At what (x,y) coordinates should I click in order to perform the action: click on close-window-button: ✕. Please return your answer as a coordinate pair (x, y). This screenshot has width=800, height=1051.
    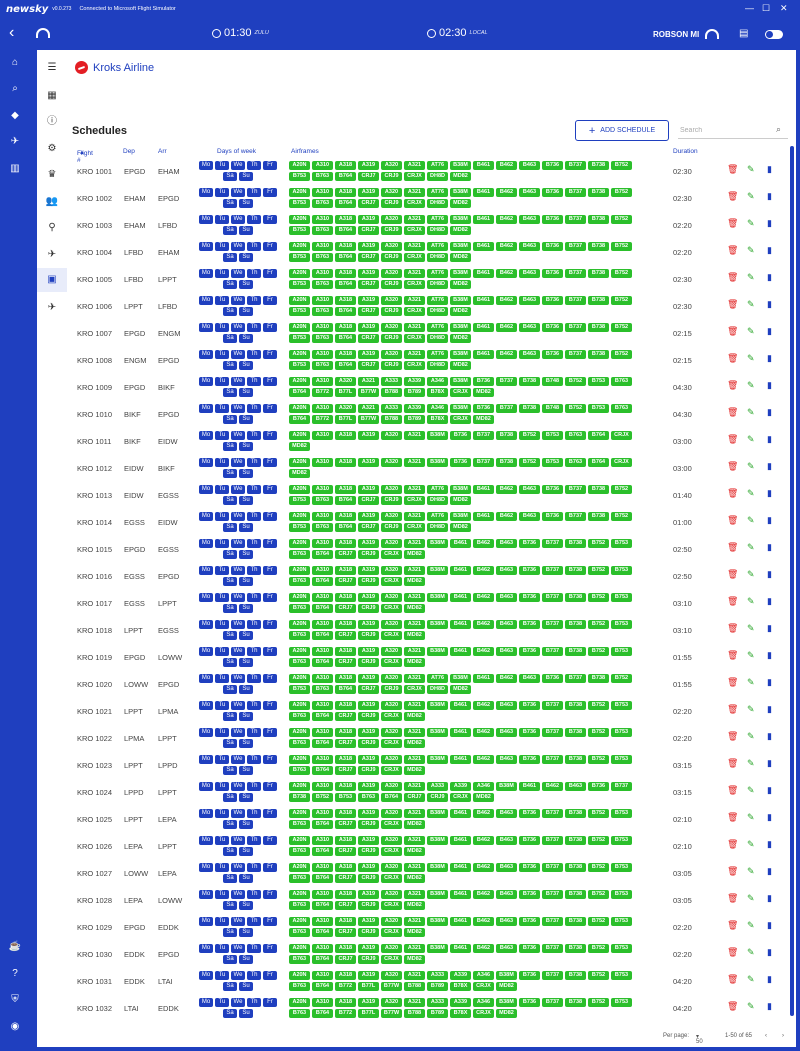
    Looking at the image, I should click on (784, 8).